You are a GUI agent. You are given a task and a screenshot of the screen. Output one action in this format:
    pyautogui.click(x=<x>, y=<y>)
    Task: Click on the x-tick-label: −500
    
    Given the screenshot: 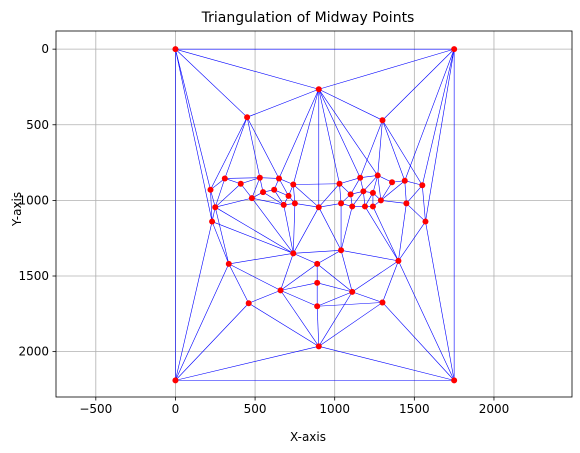 What is the action you would take?
    pyautogui.click(x=95, y=409)
    